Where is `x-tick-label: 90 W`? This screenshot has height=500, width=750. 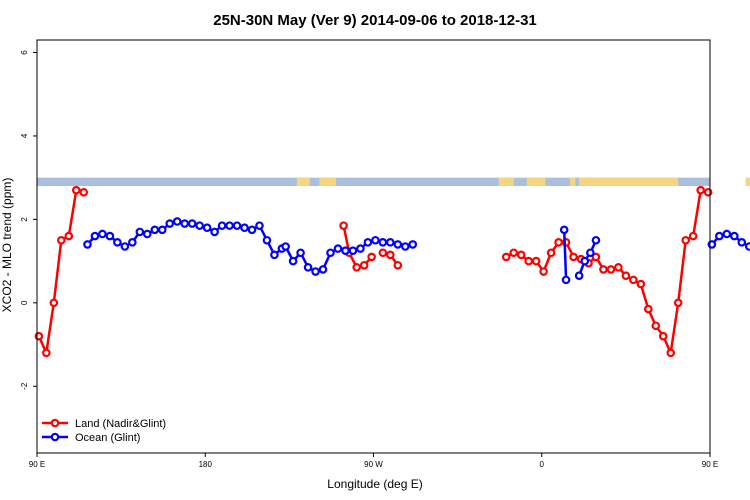 x-tick-label: 90 W is located at coordinates (373, 464).